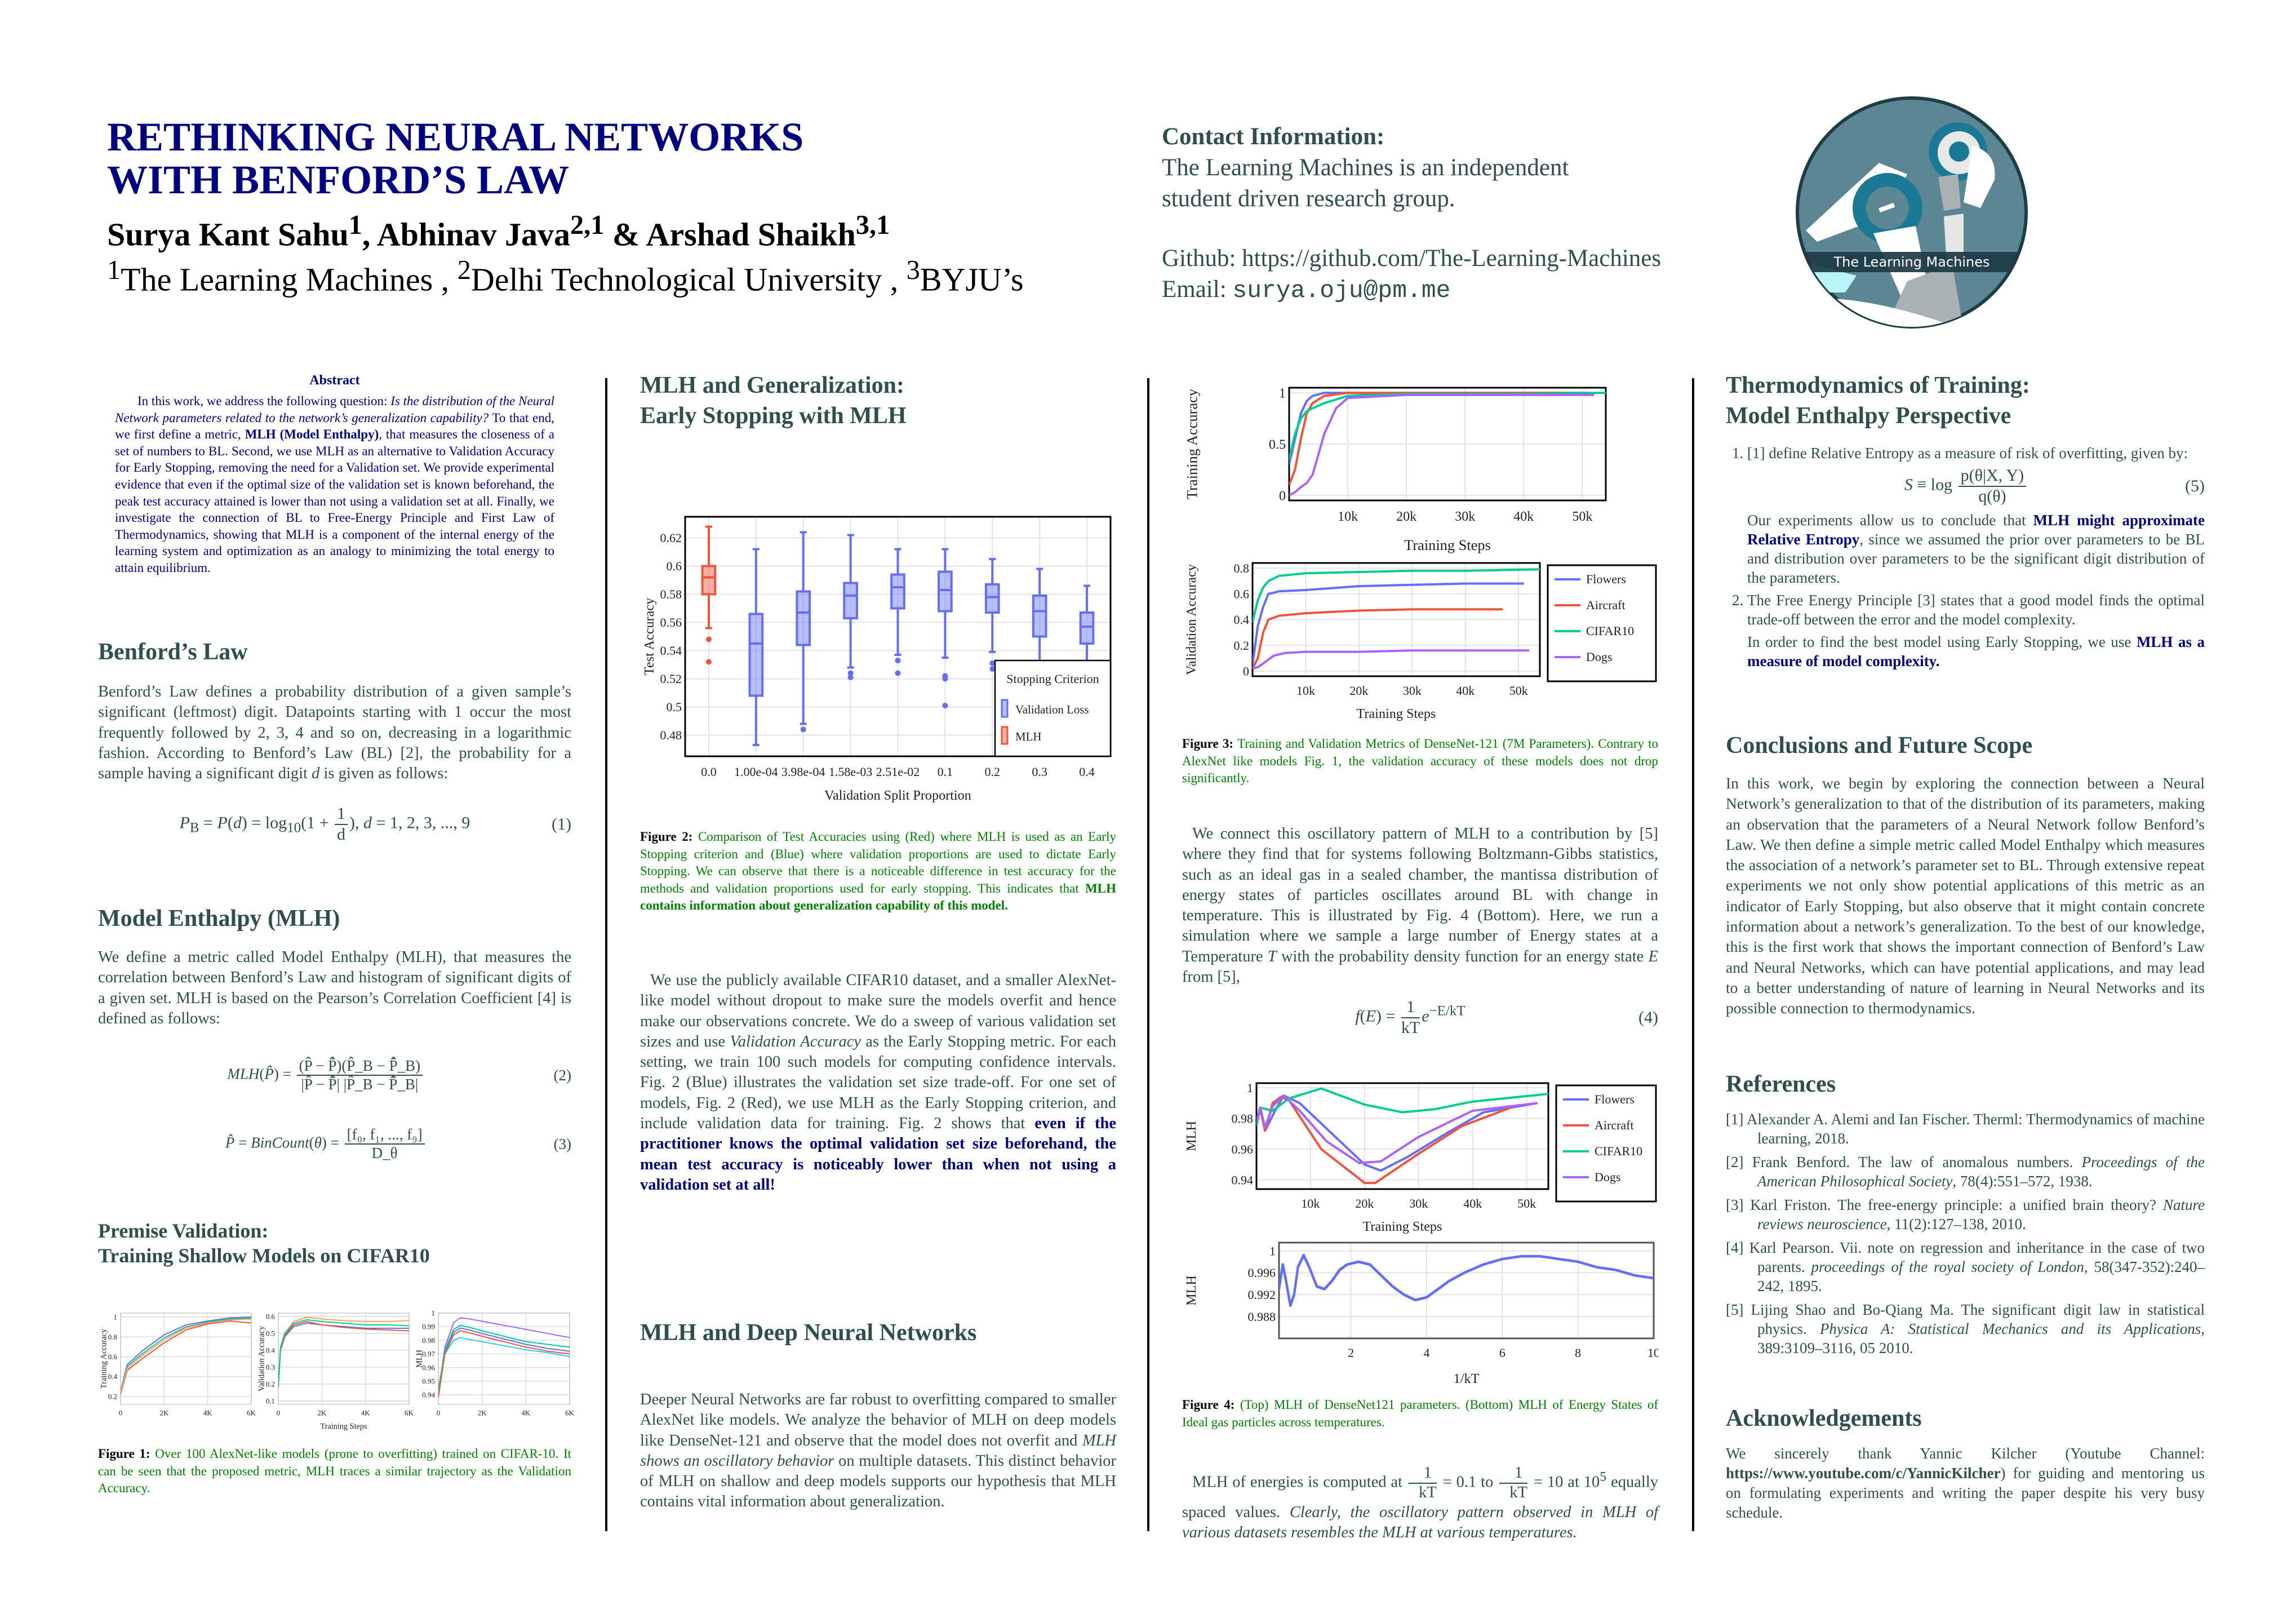 The width and height of the screenshot is (2296, 1623). Describe the element at coordinates (1602, 623) in the screenshot. I see `legend: Flowers Aircraft CIFAR10 Dogs` at that location.